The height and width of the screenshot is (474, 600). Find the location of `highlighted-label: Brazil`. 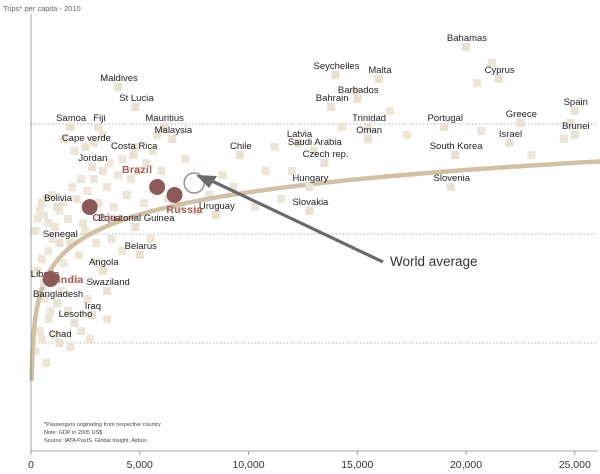

highlighted-label: Brazil is located at coordinates (137, 170).